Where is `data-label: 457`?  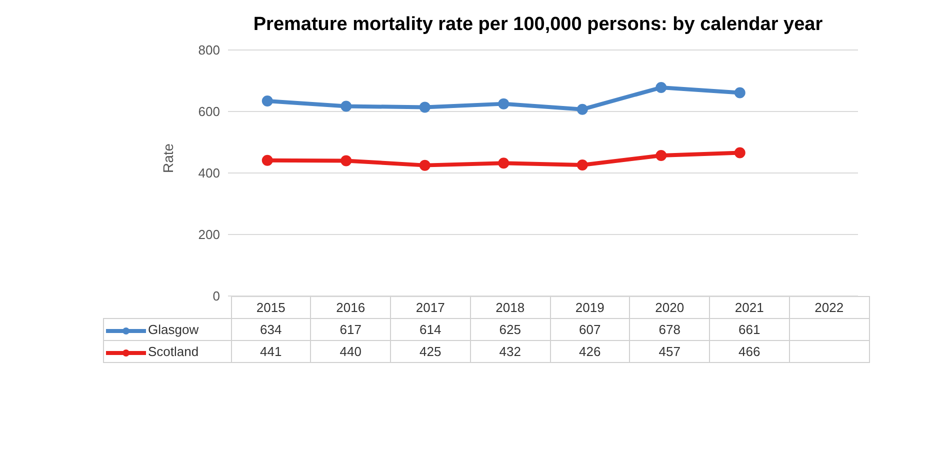 data-label: 457 is located at coordinates (670, 351).